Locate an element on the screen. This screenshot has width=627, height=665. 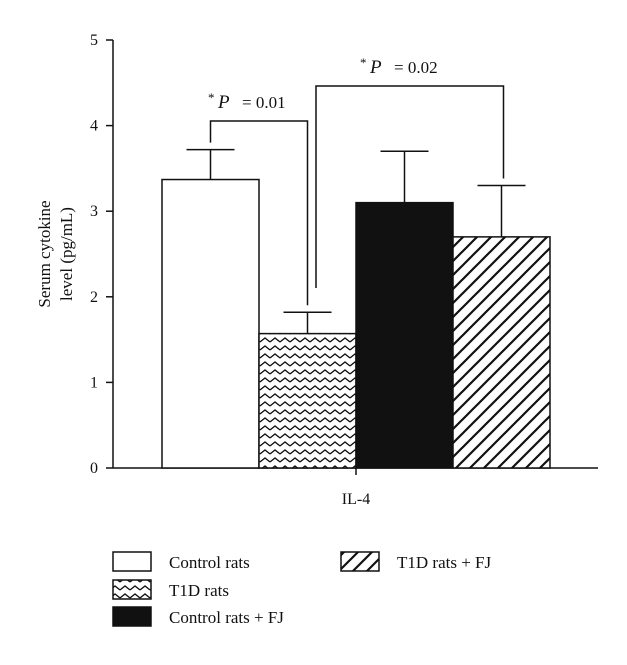
legend-label: T1D rats is located at coordinates (199, 590).